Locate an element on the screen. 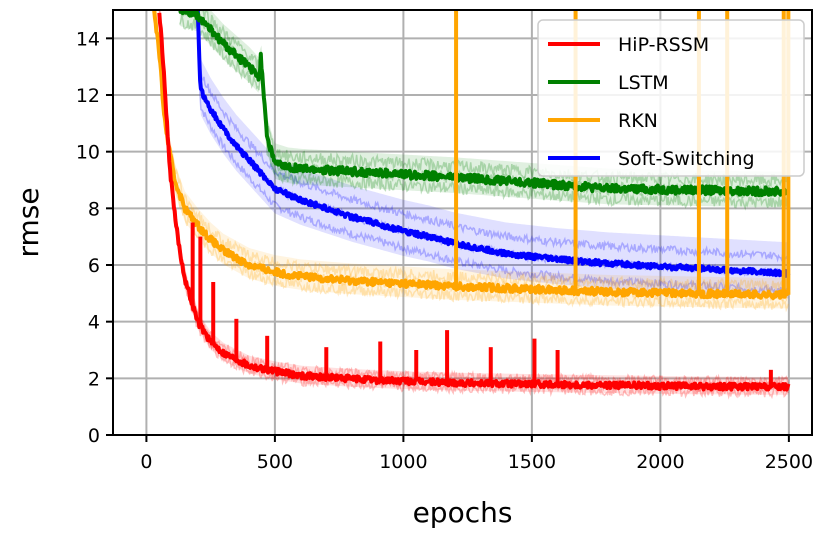  legend-label: HiP-RSSM is located at coordinates (663, 45).